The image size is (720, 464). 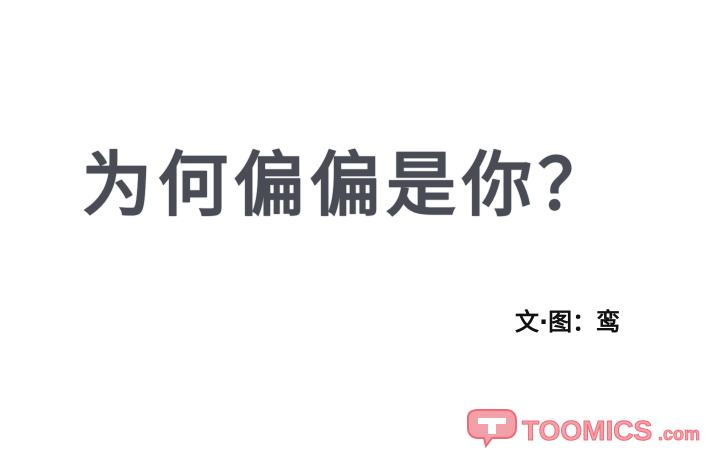 What do you see at coordinates (568, 322) in the screenshot?
I see `author-credit: 文·图：鸾` at bounding box center [568, 322].